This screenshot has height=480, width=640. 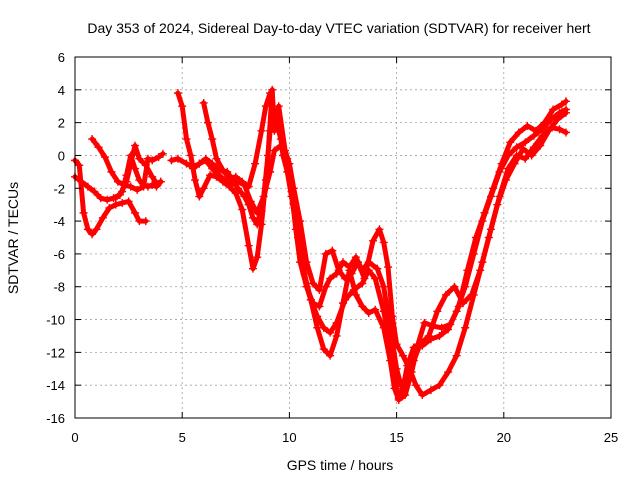 I want to click on y-tick-label: -6, so click(x=59, y=254).